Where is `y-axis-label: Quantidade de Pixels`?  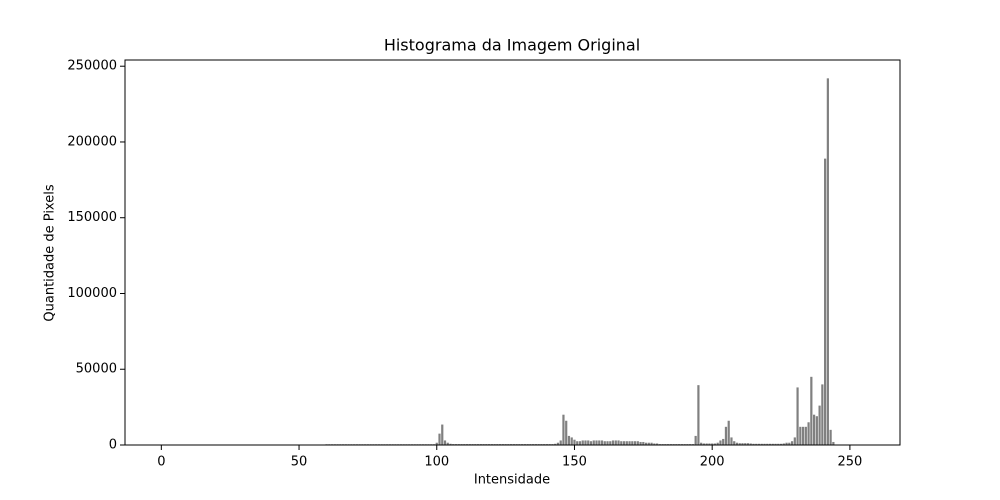 y-axis-label: Quantidade de Pixels is located at coordinates (50, 252).